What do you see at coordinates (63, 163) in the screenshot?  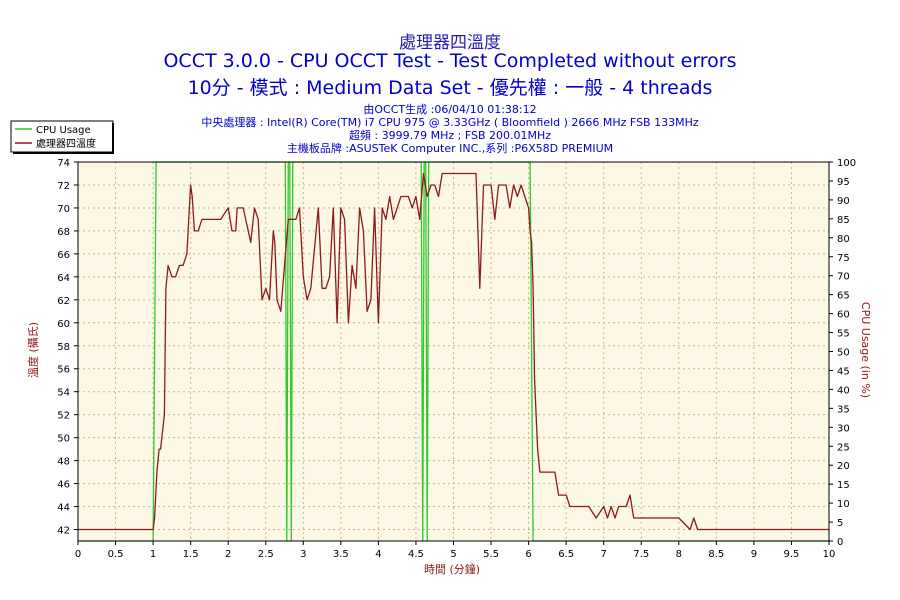 I see `y-tick-label: 74` at bounding box center [63, 163].